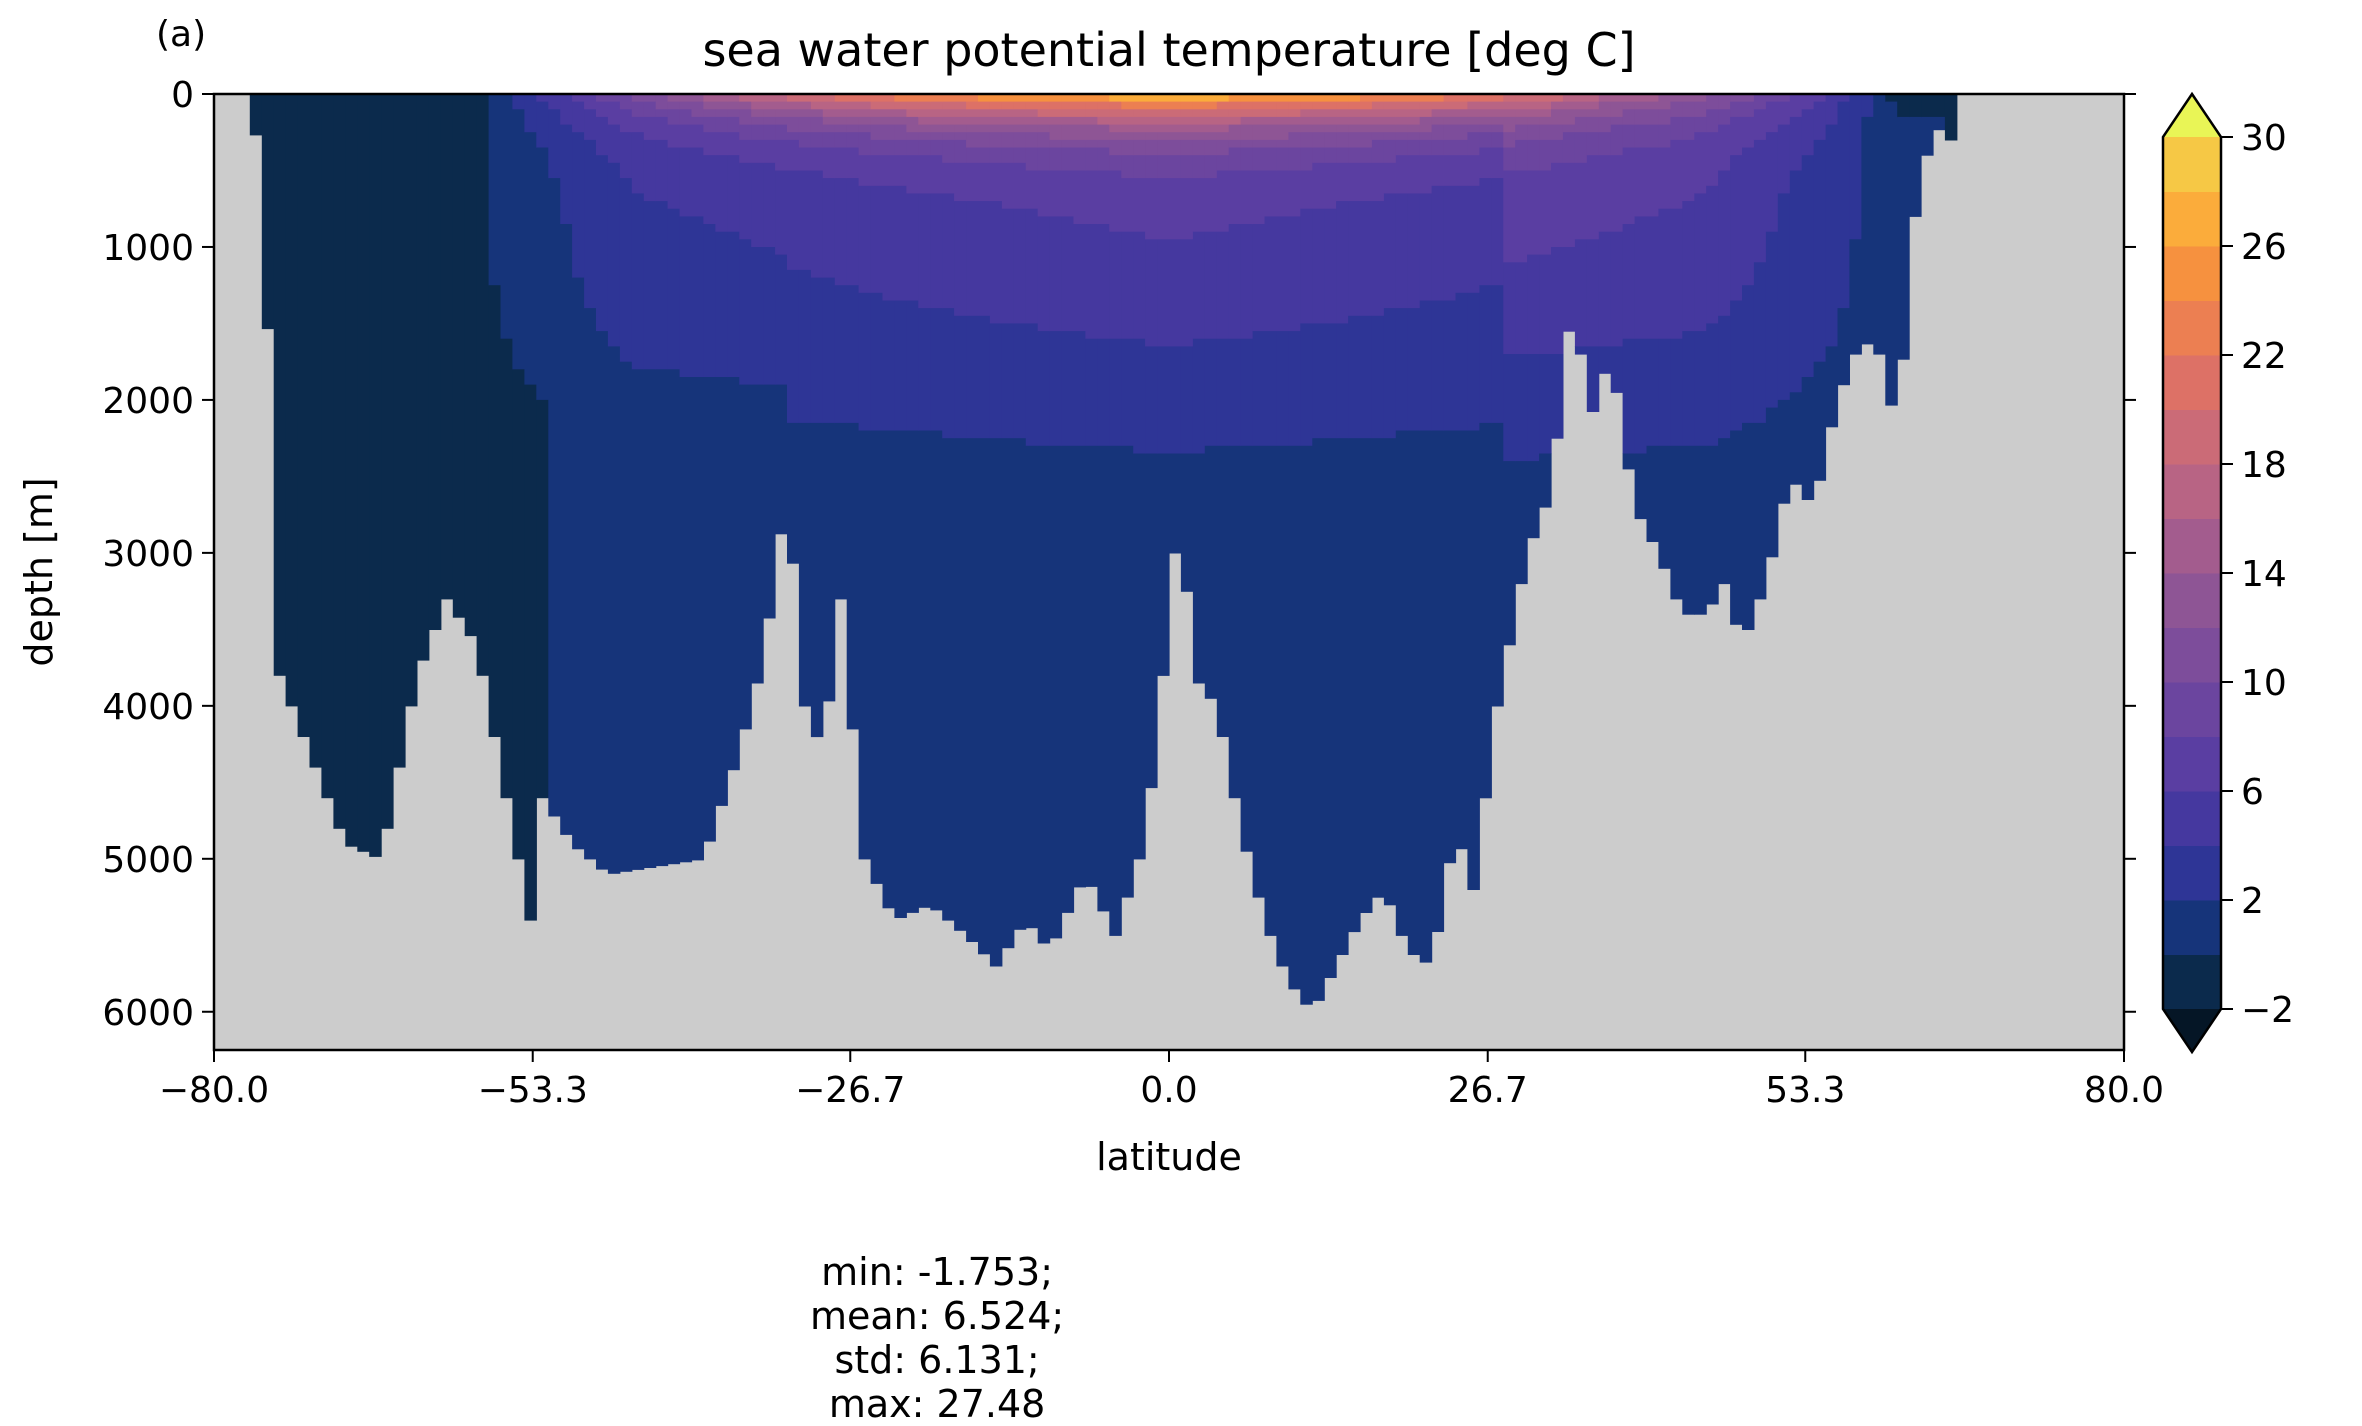 This screenshot has width=2362, height=1426. I want to click on stat-max: max: 27.48, so click(937, 1404).